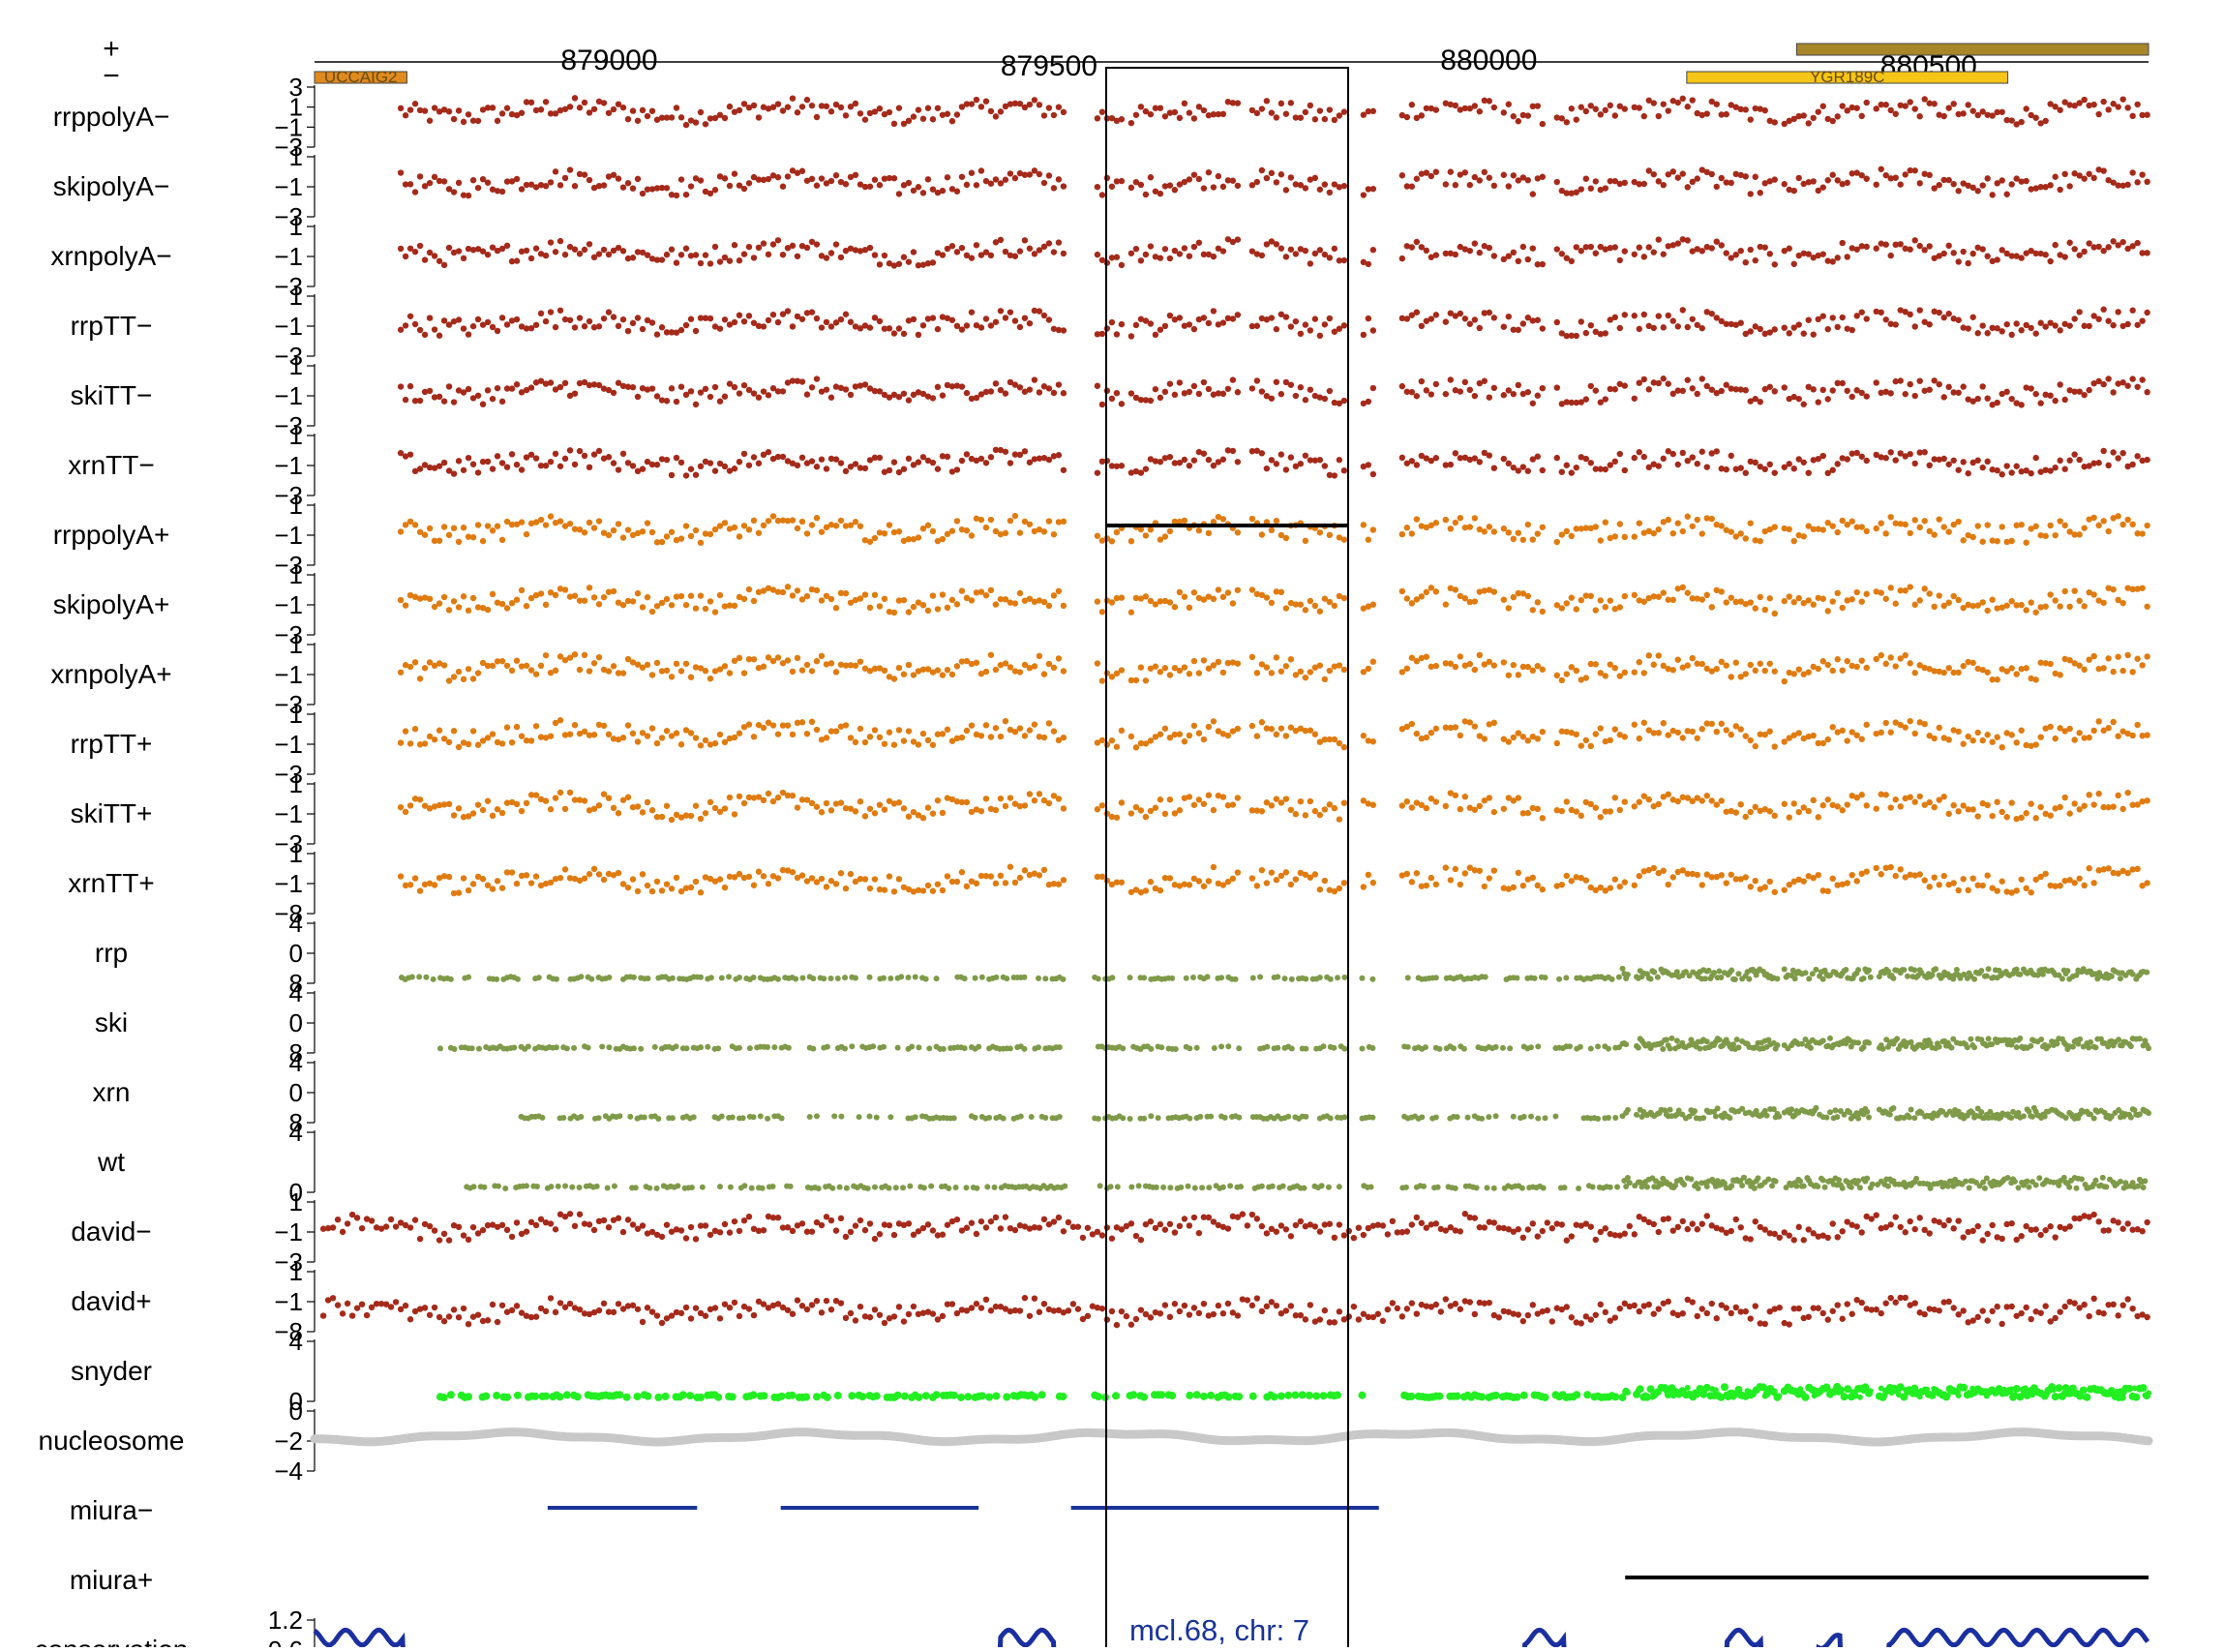 Image resolution: width=2225 pixels, height=1652 pixels. I want to click on track-label: xrnTT+, so click(111, 883).